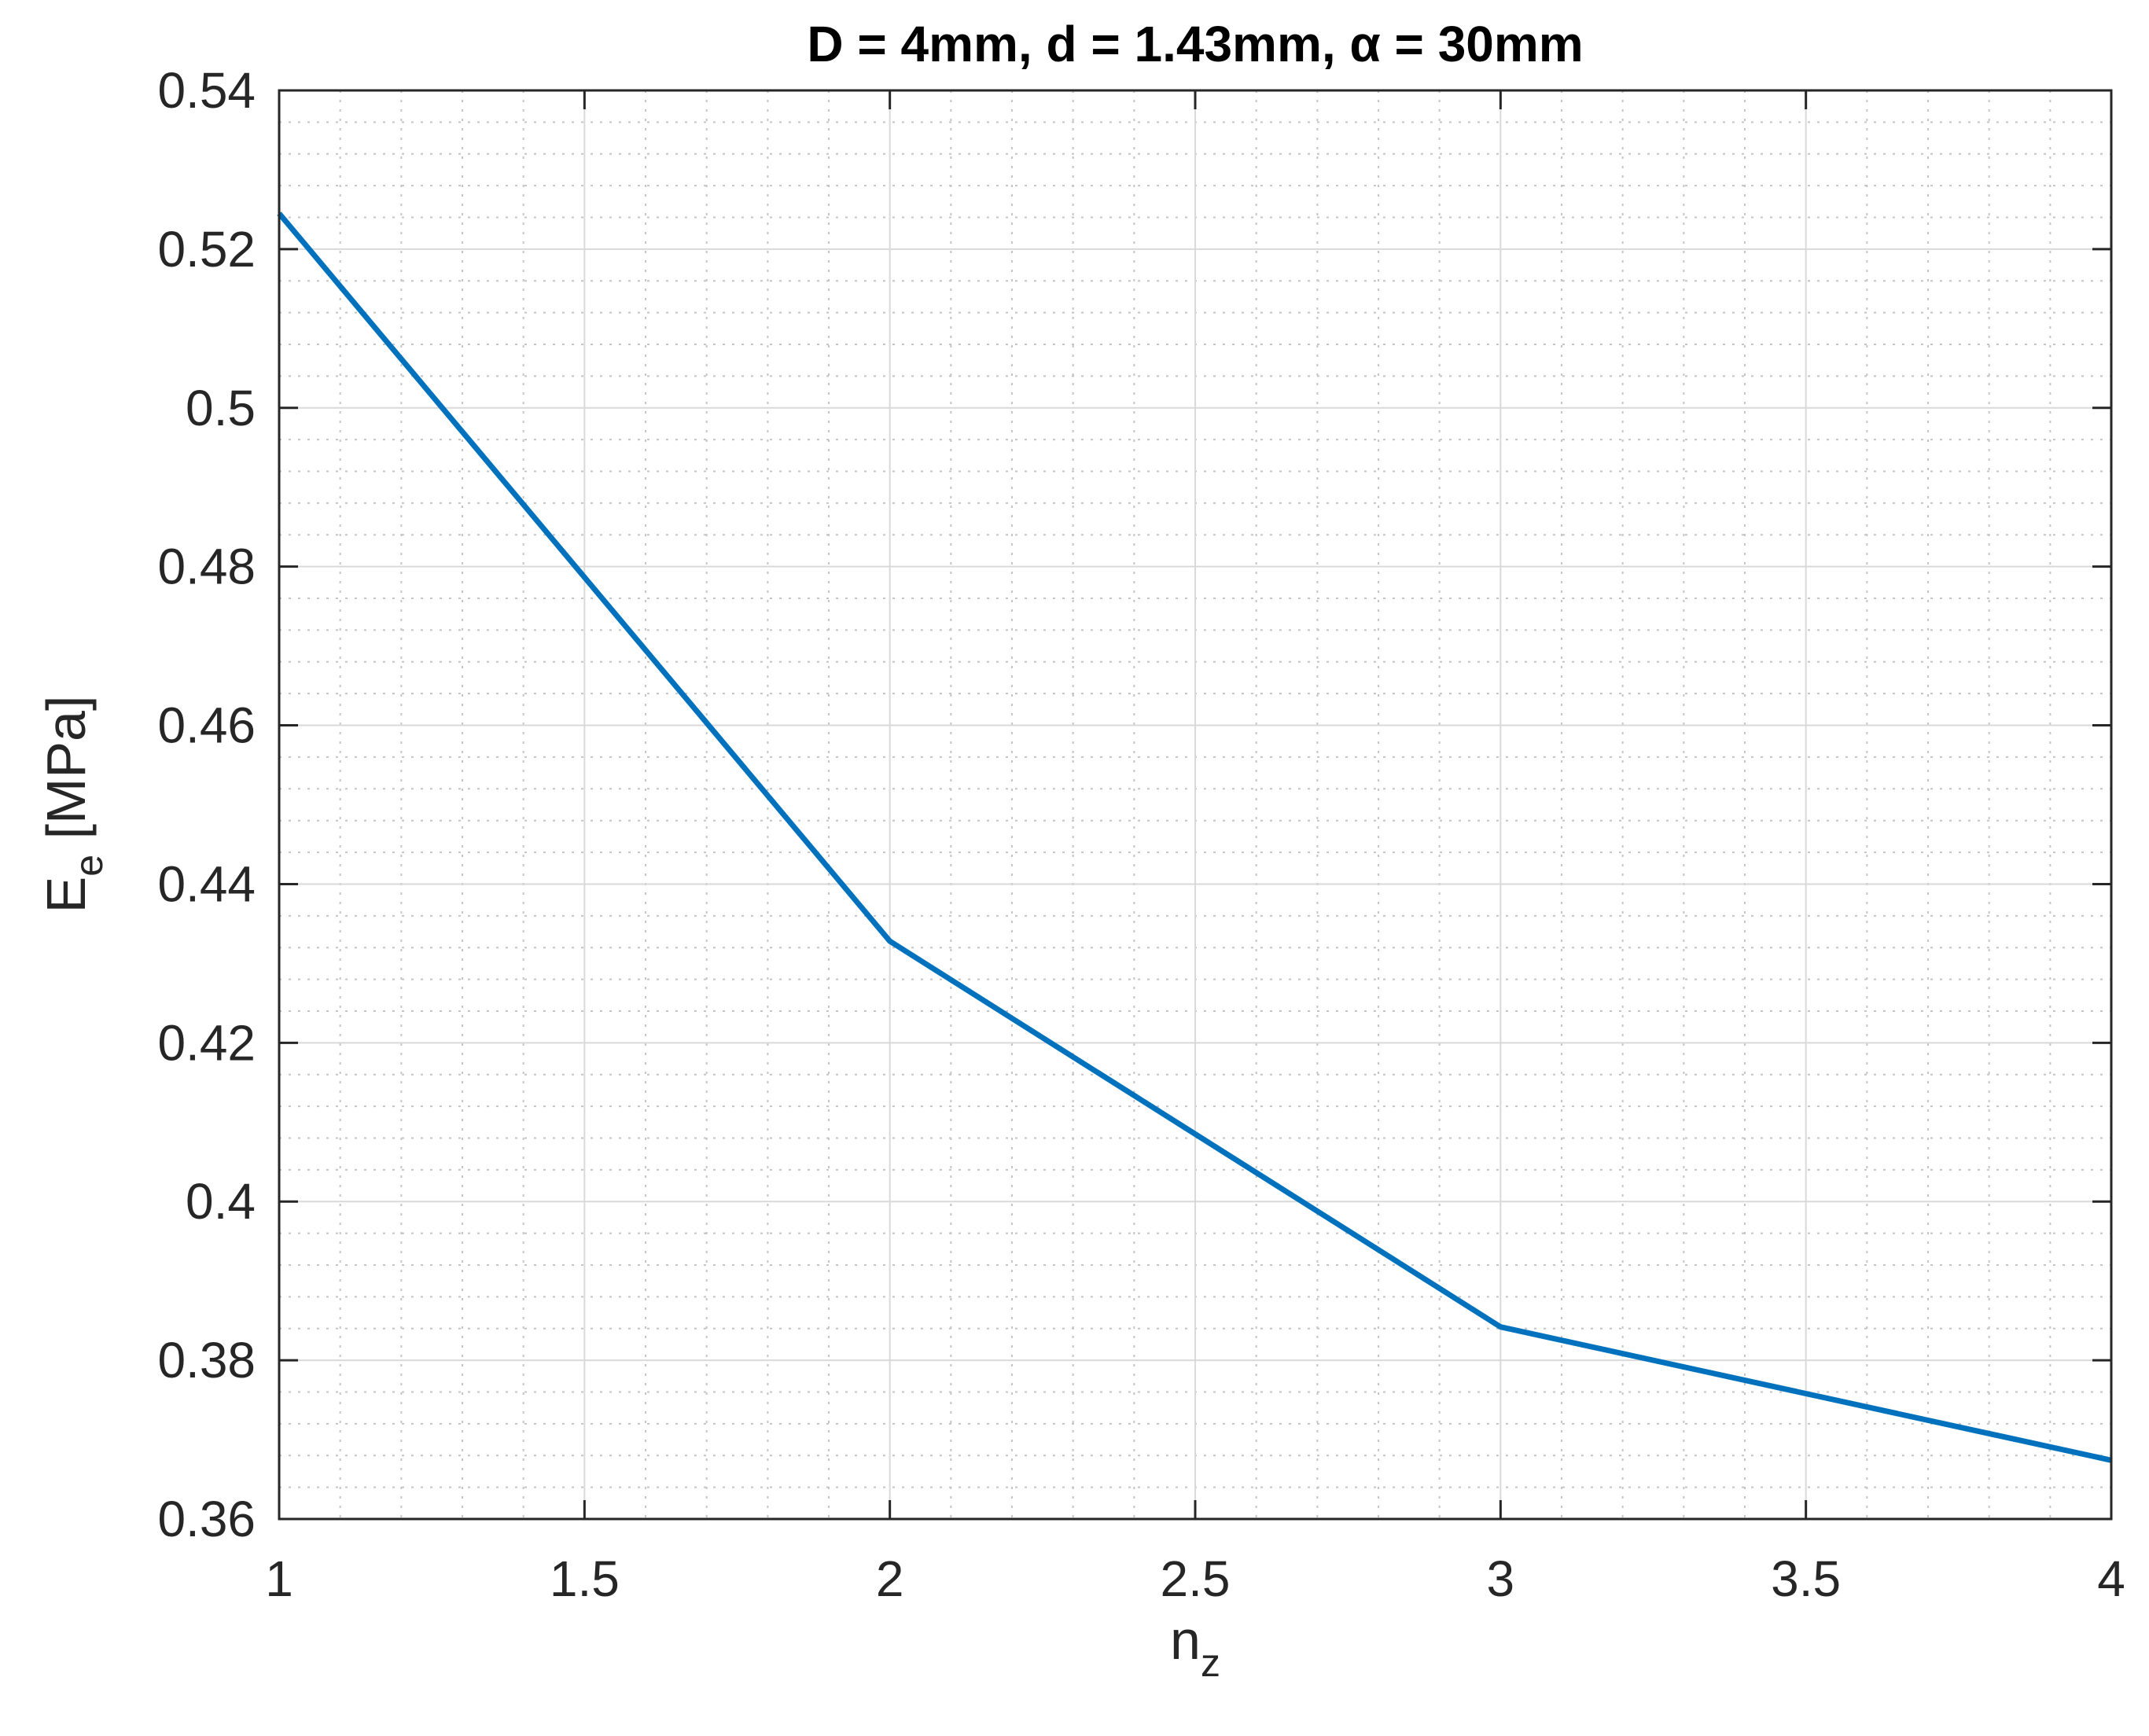 The image size is (2149, 1736). I want to click on y-tick-label: 0.5, so click(221, 408).